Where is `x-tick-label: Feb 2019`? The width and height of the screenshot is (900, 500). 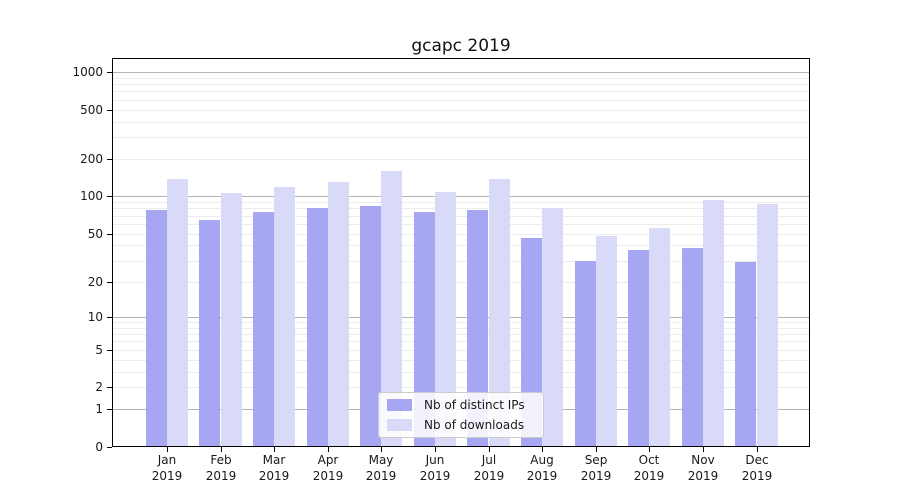 x-tick-label: Feb 2019 is located at coordinates (221, 468).